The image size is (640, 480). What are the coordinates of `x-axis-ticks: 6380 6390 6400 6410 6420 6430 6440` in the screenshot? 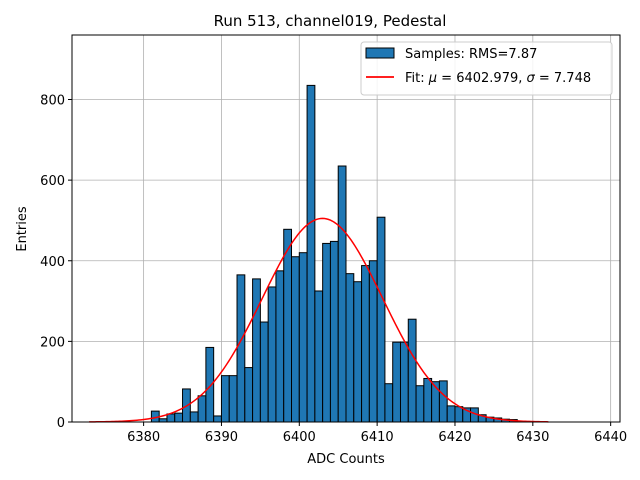 It's located at (377, 433).